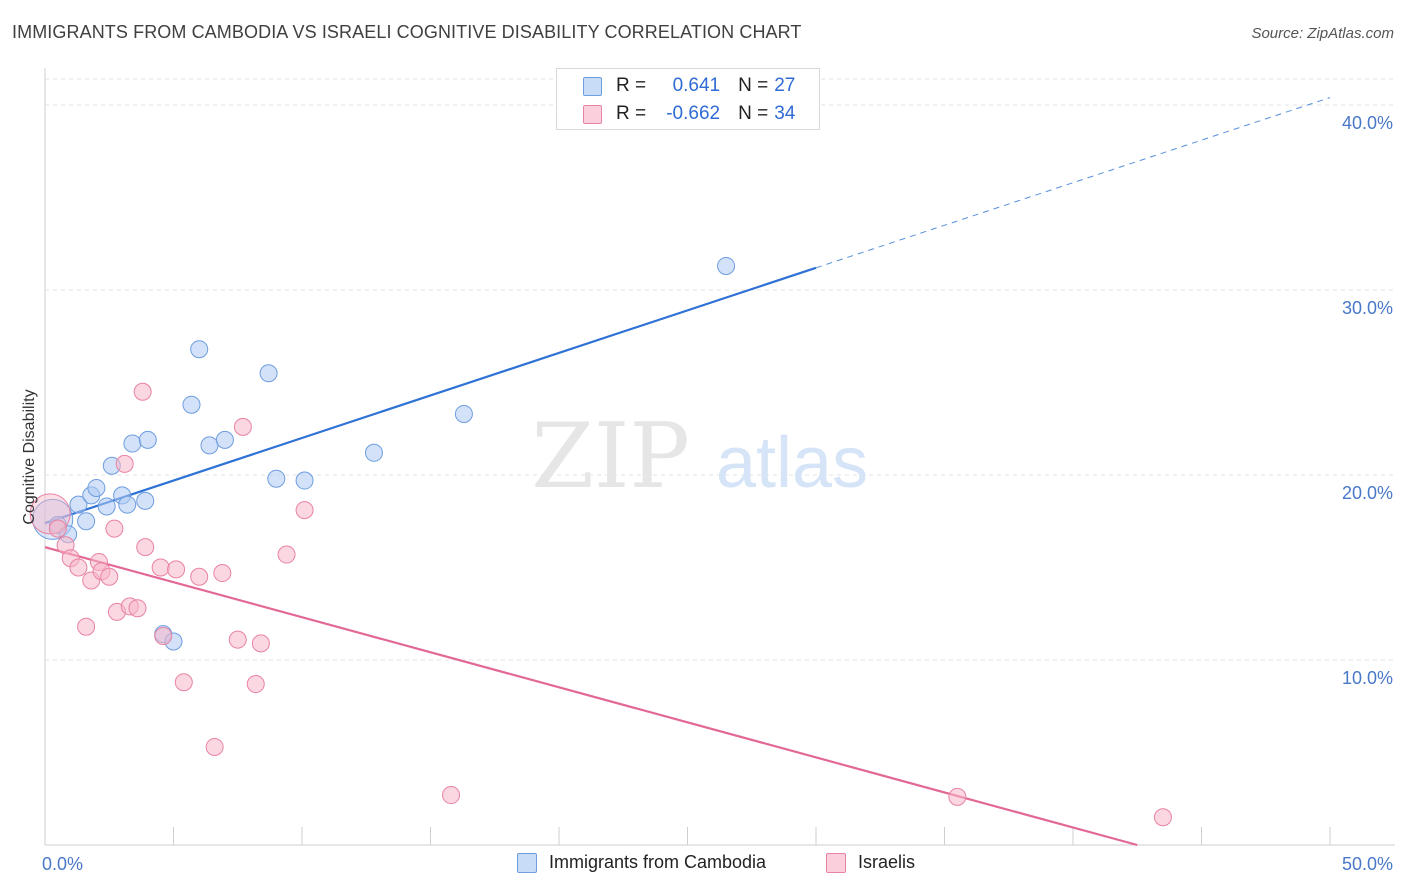 This screenshot has width=1406, height=892. What do you see at coordinates (592, 114) in the screenshot?
I see `swatch-israelis` at bounding box center [592, 114].